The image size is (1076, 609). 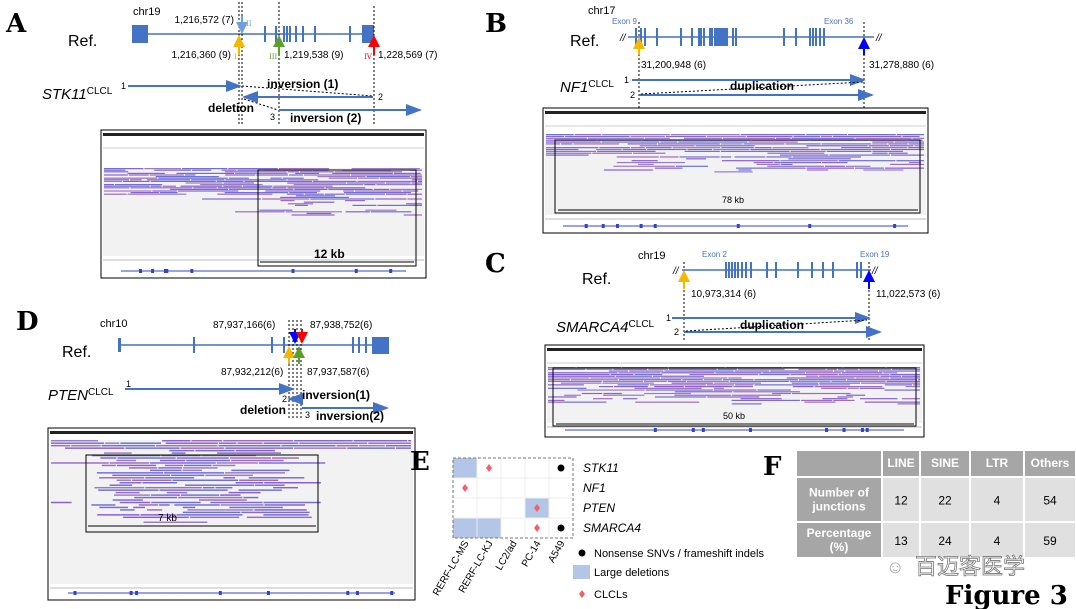 I want to click on watermark: 百迈客医学, so click(x=970, y=566).